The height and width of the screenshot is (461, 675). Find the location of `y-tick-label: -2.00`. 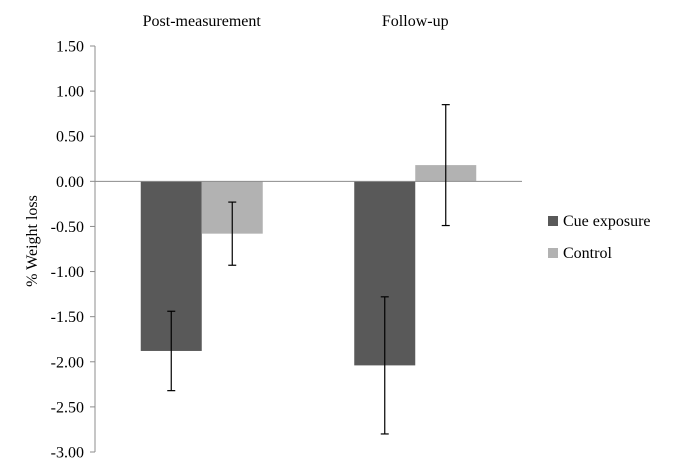

y-tick-label: -2.00 is located at coordinates (67, 362).